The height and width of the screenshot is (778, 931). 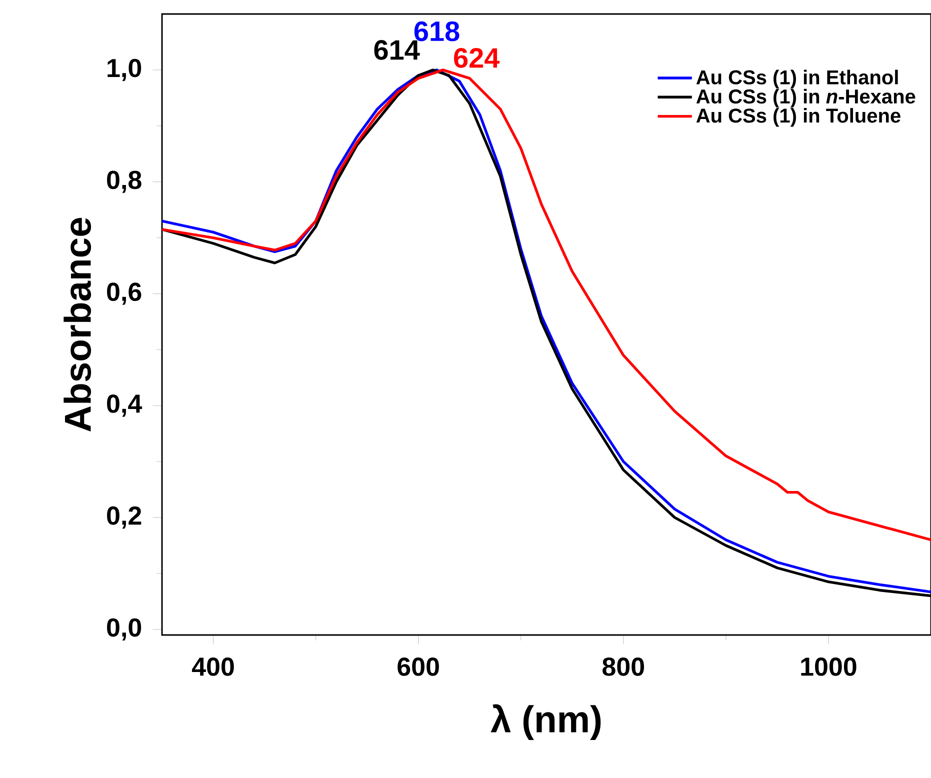 What do you see at coordinates (124, 629) in the screenshot?
I see `y-tick-label: 0,0` at bounding box center [124, 629].